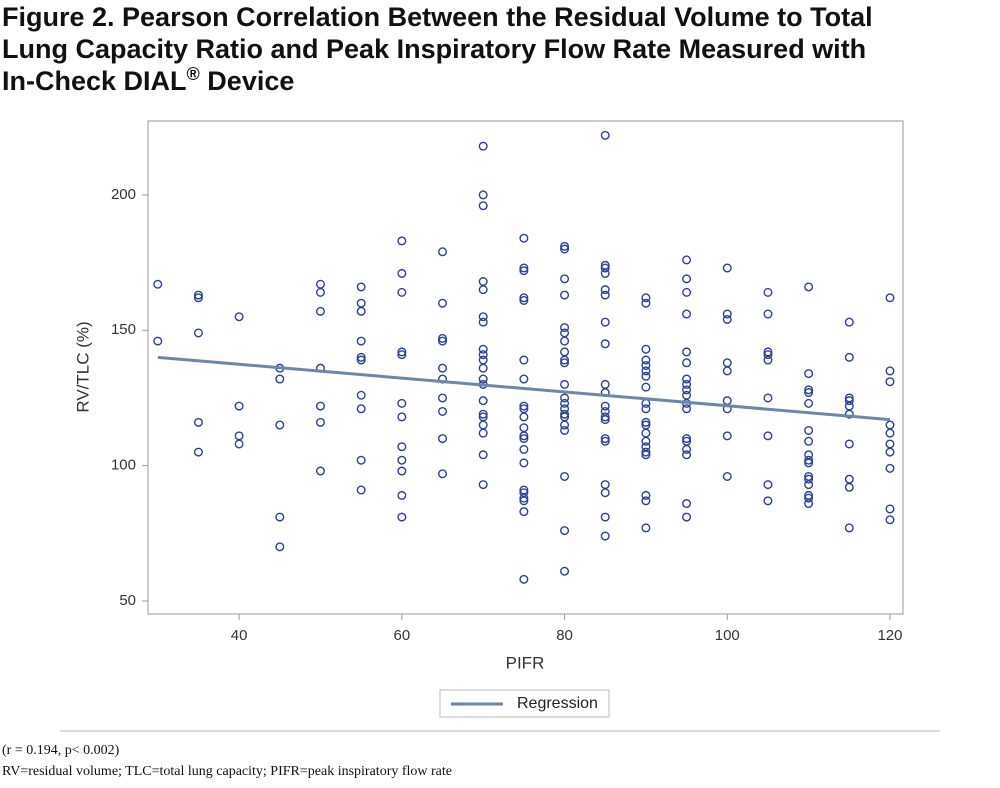  What do you see at coordinates (564, 635) in the screenshot?
I see `x-tick-label: 80` at bounding box center [564, 635].